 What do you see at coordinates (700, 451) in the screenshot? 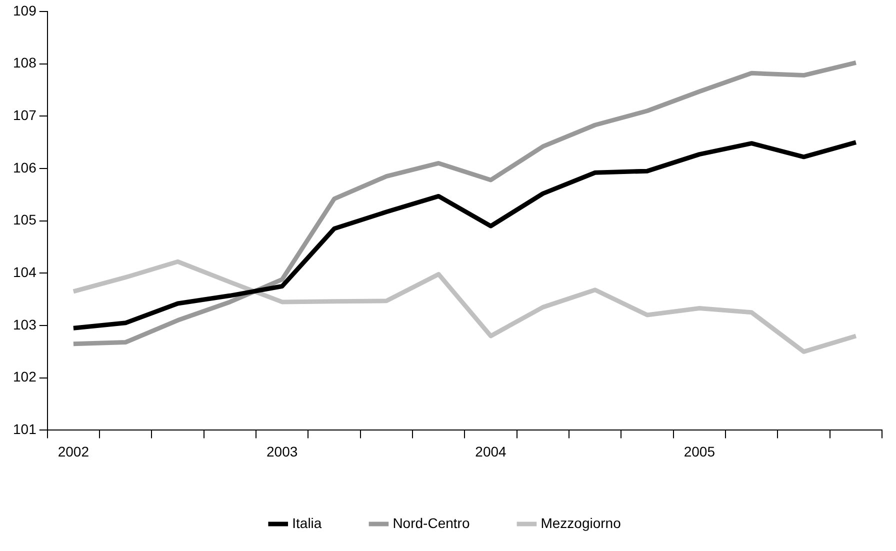
I see `x-tick-label: 2005` at bounding box center [700, 451].